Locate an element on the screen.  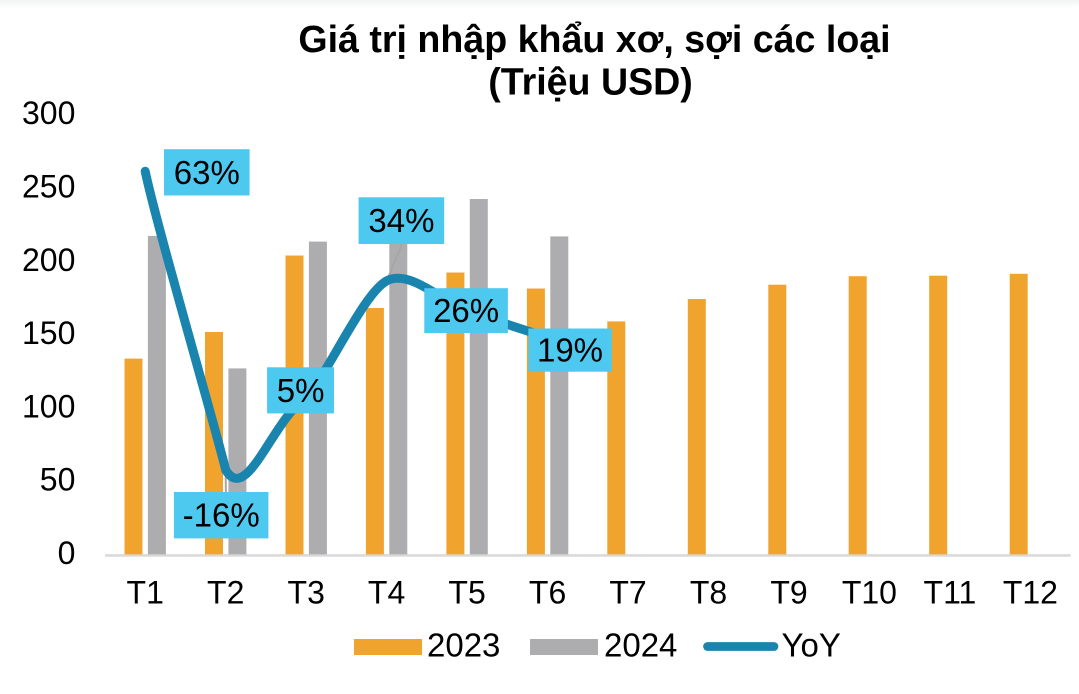
svg-text: T7 is located at coordinates (627, 593).